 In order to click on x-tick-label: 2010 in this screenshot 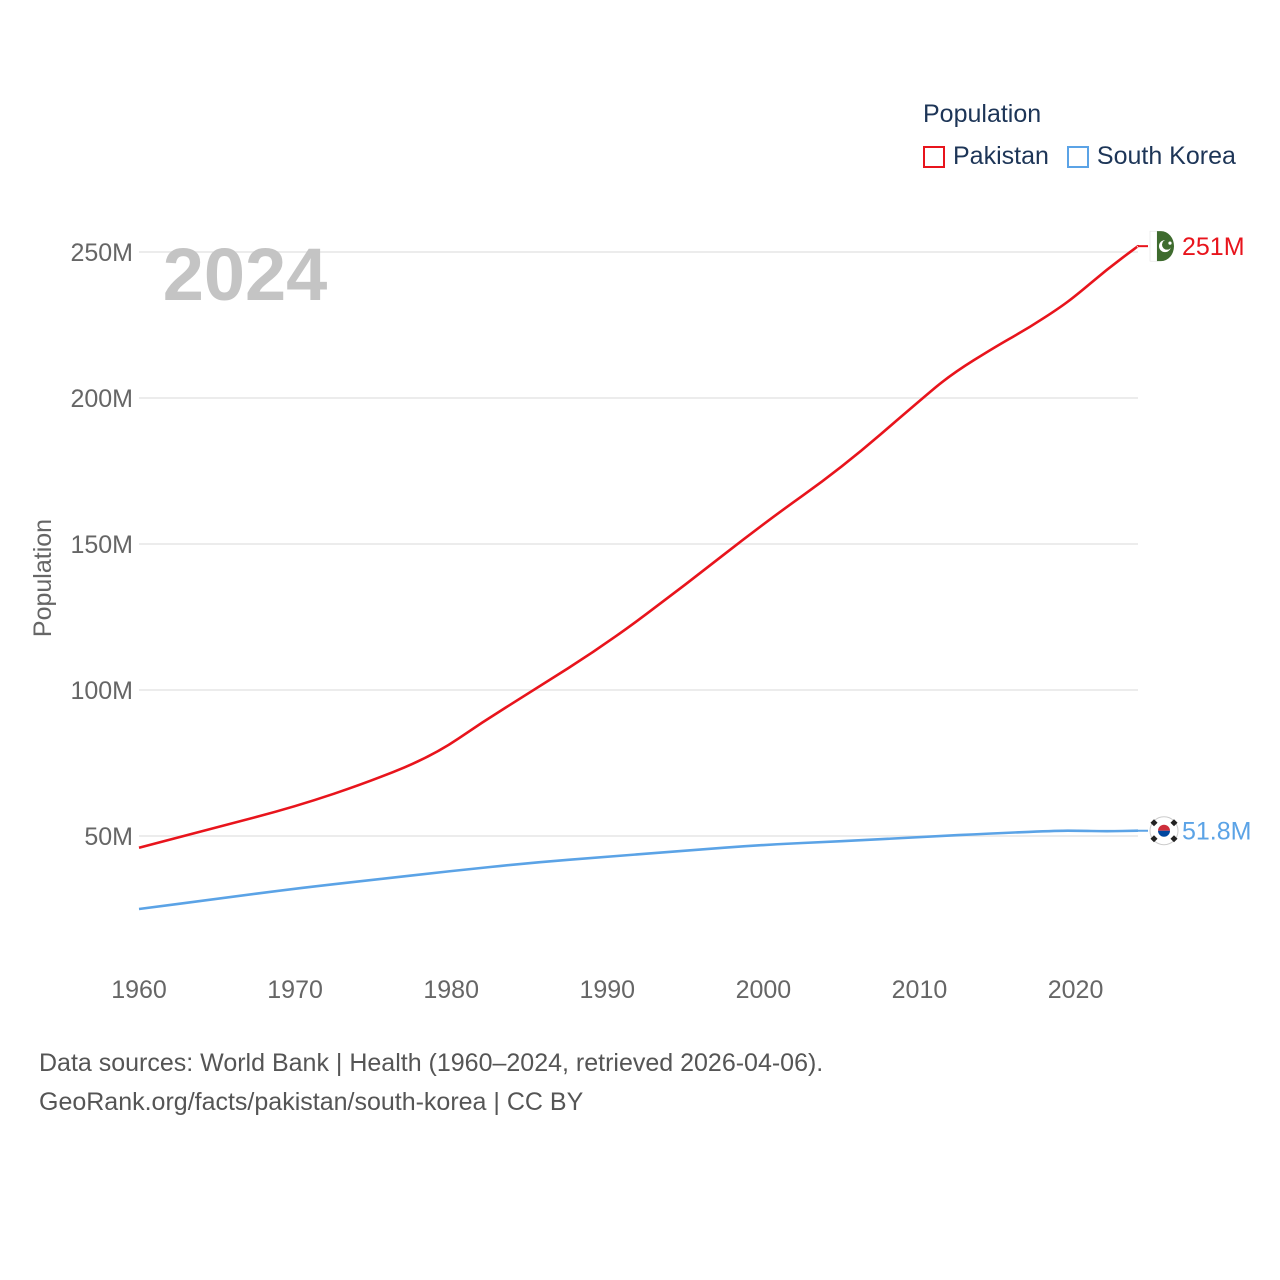, I will do `click(920, 990)`.